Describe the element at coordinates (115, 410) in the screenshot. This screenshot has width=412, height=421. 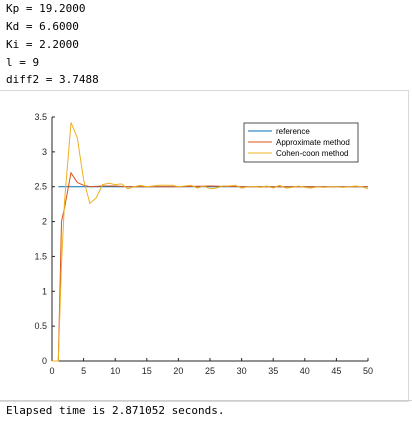
I see `console-elapsed-time: Elapsed time is 2.871052 seconds.` at that location.